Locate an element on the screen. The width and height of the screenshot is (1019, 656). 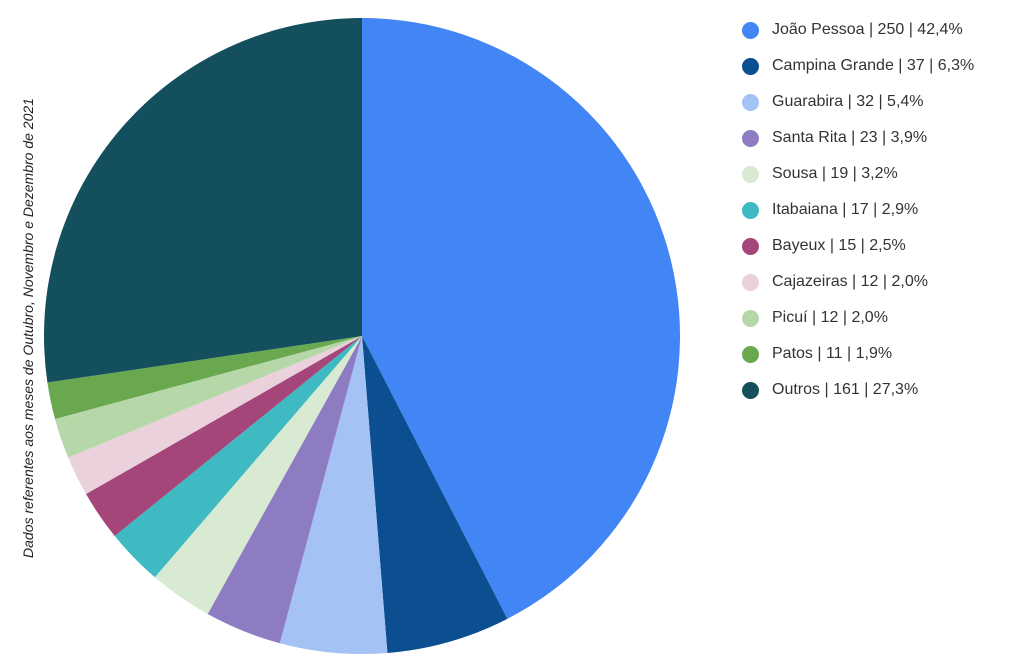
legend-item: Outros | 161 | 27,3% is located at coordinates (858, 390).